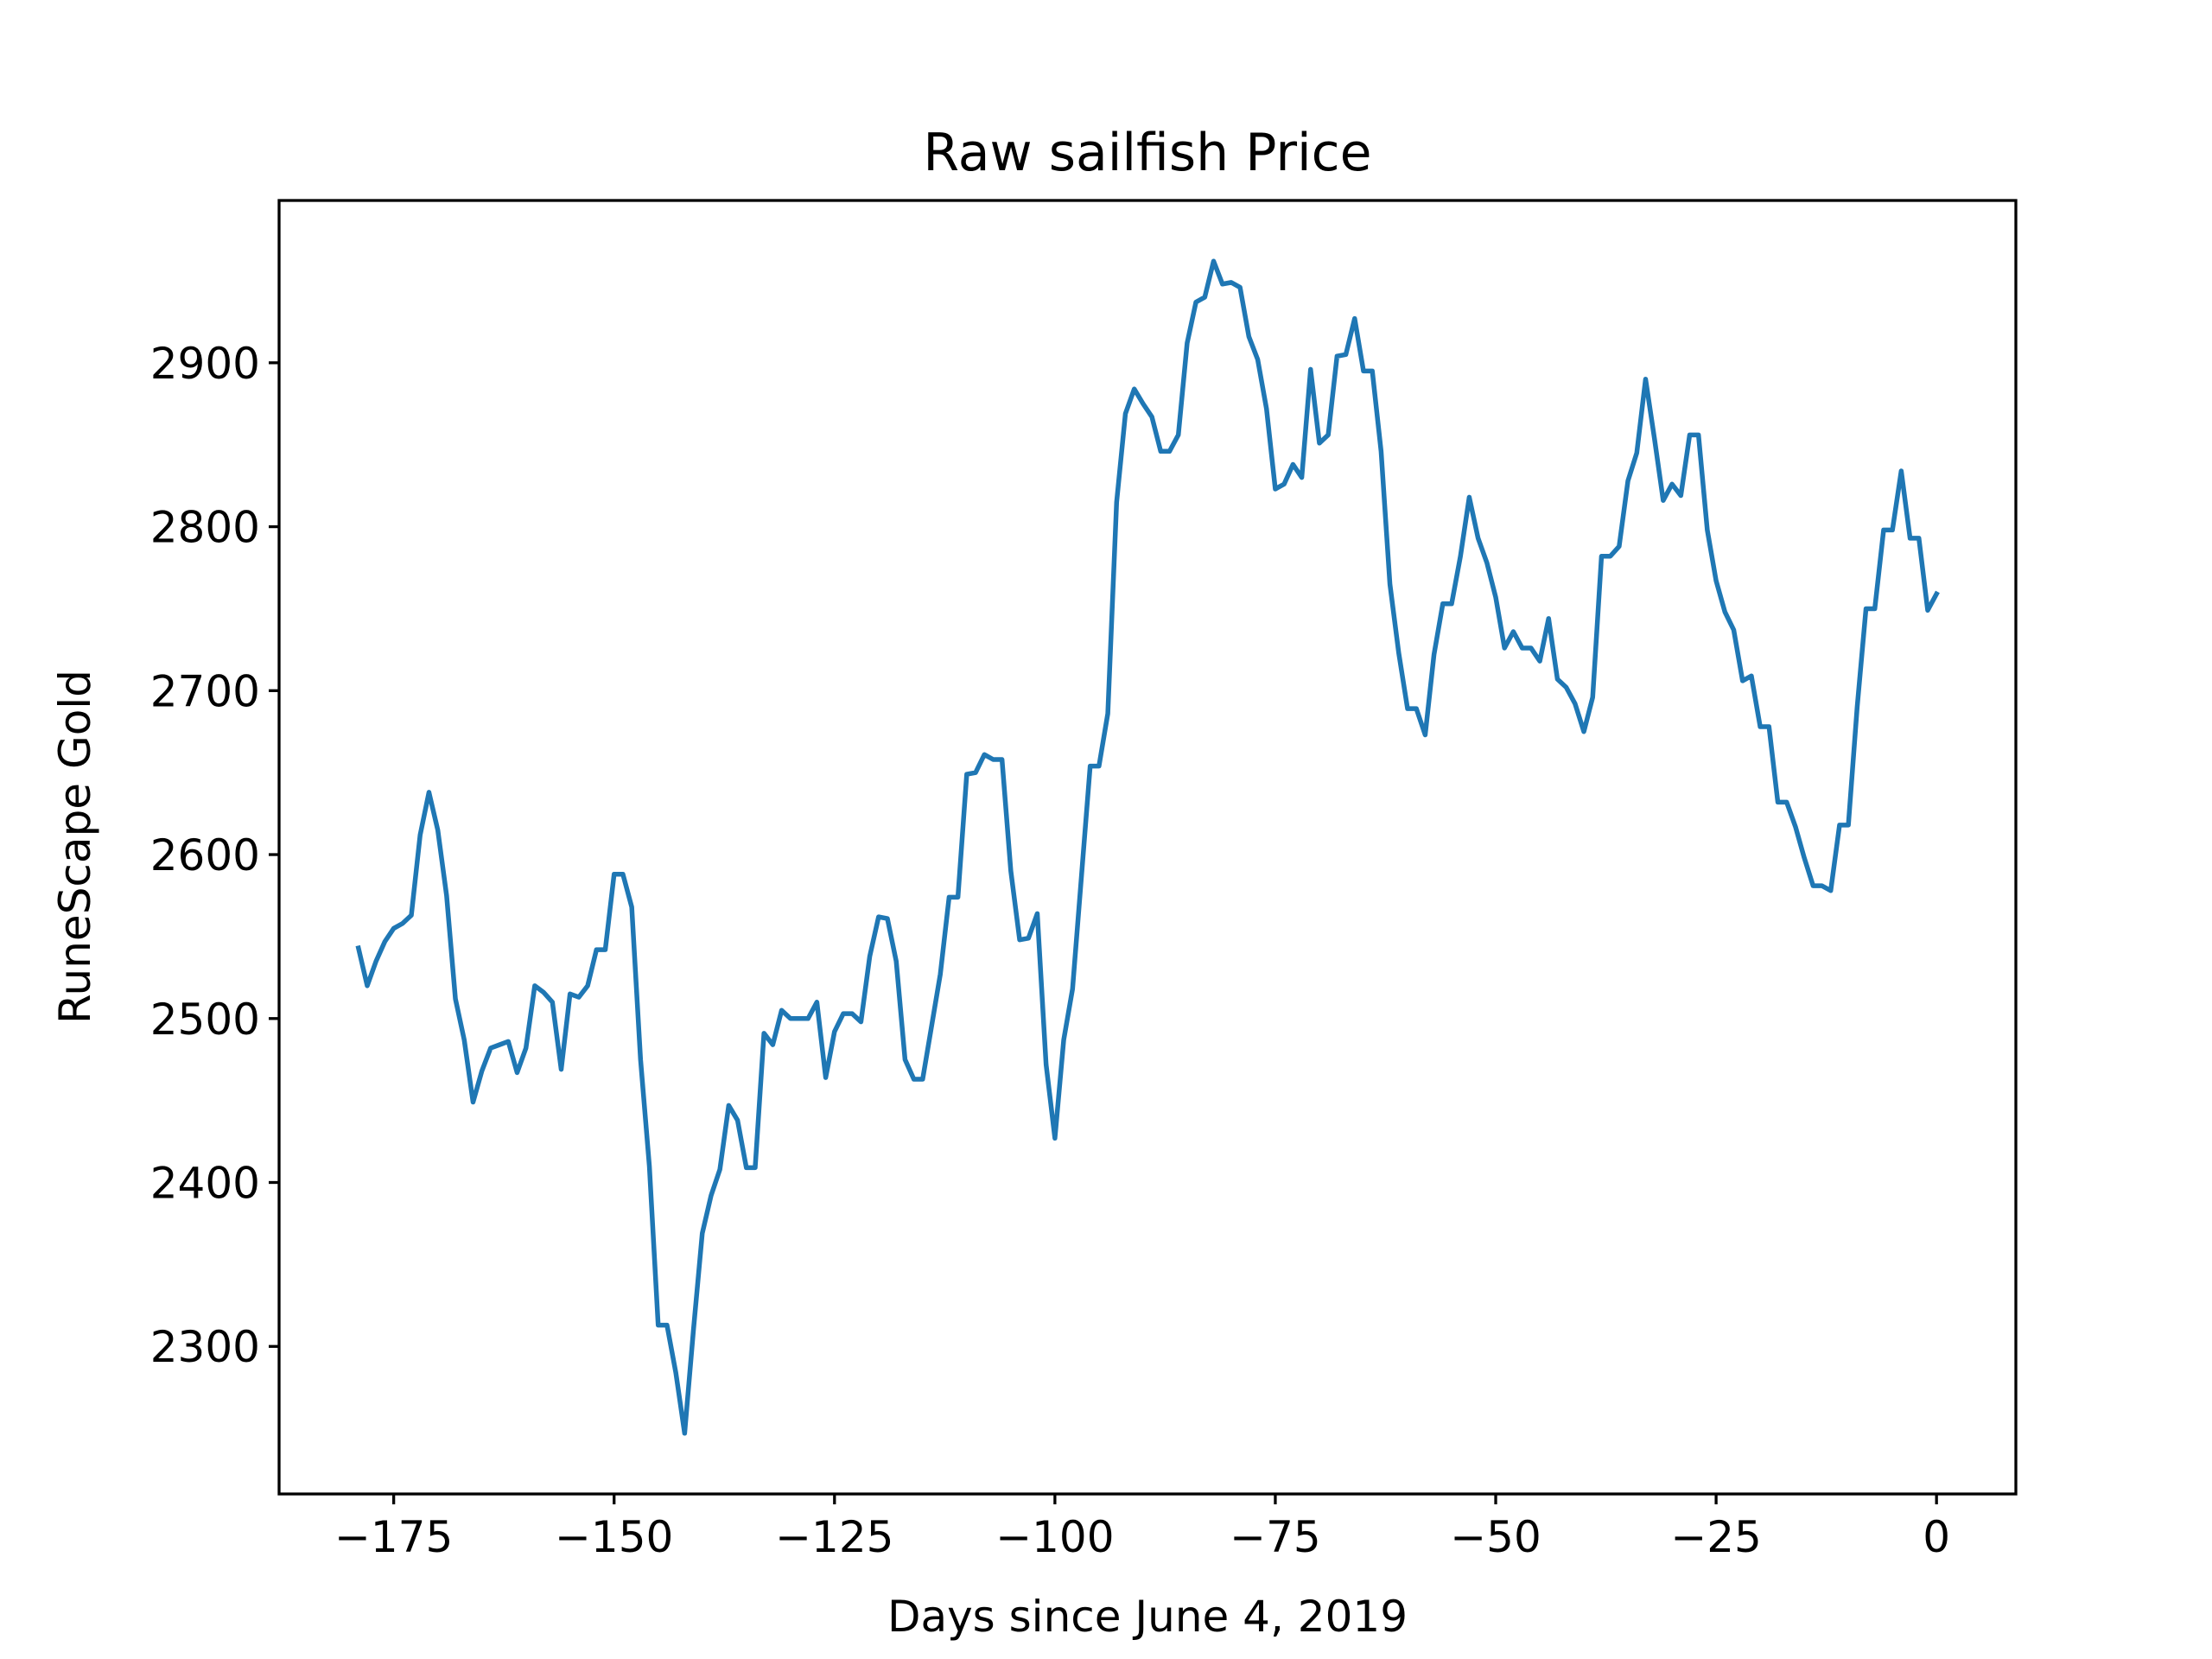 This screenshot has width=2212, height=1659. I want to click on x-tick-label: −25, so click(1716, 1537).